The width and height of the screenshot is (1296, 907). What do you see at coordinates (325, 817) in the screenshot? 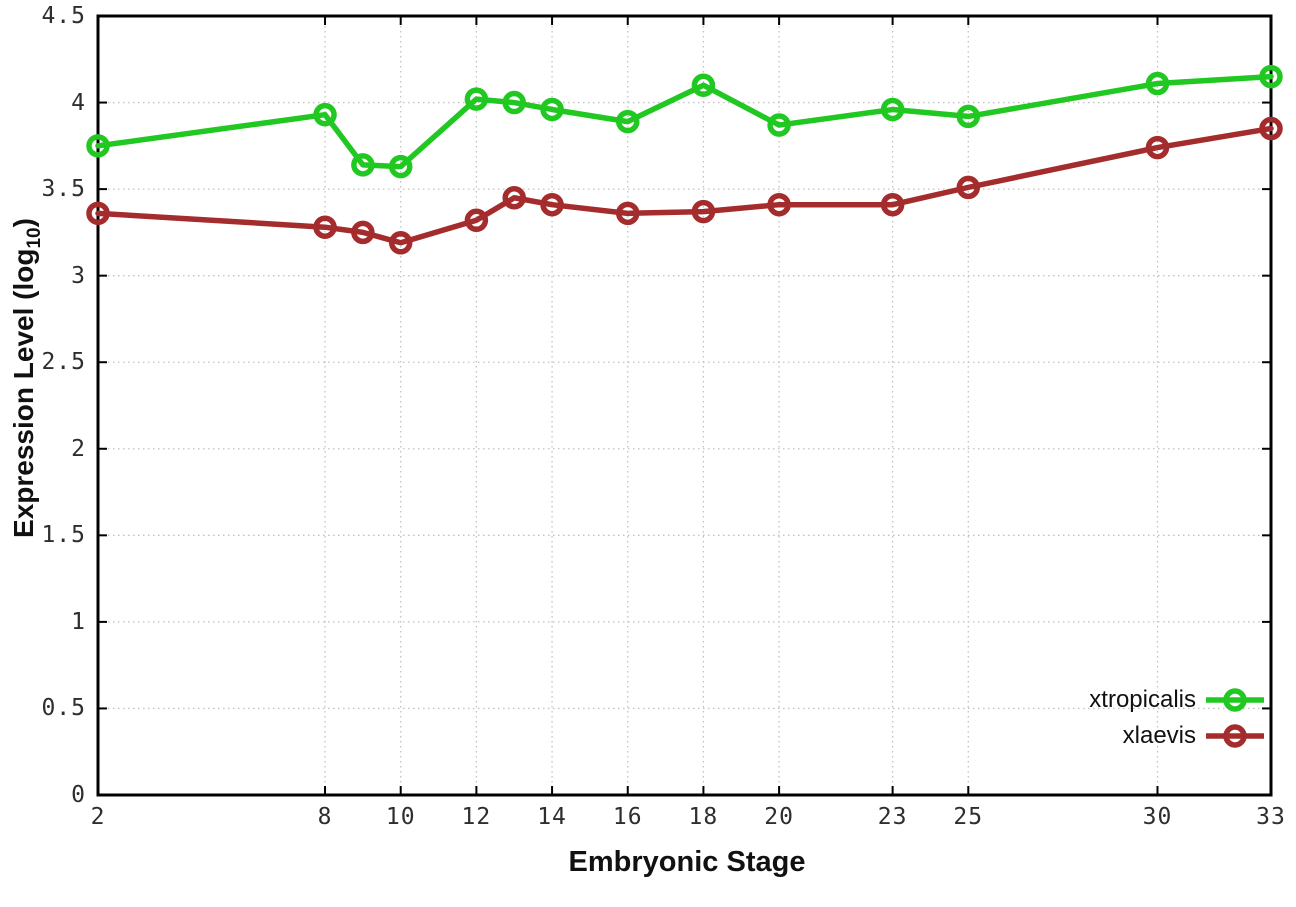
I see `x-tick-label: 8` at bounding box center [325, 817].